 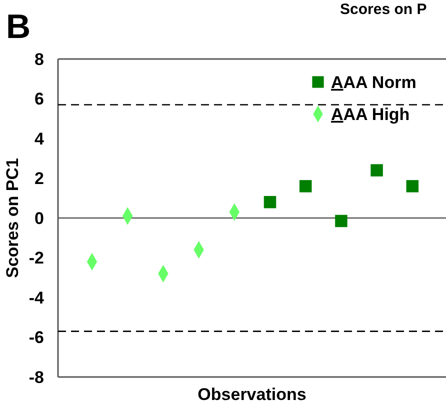 What do you see at coordinates (18, 27) in the screenshot?
I see `text: B` at bounding box center [18, 27].